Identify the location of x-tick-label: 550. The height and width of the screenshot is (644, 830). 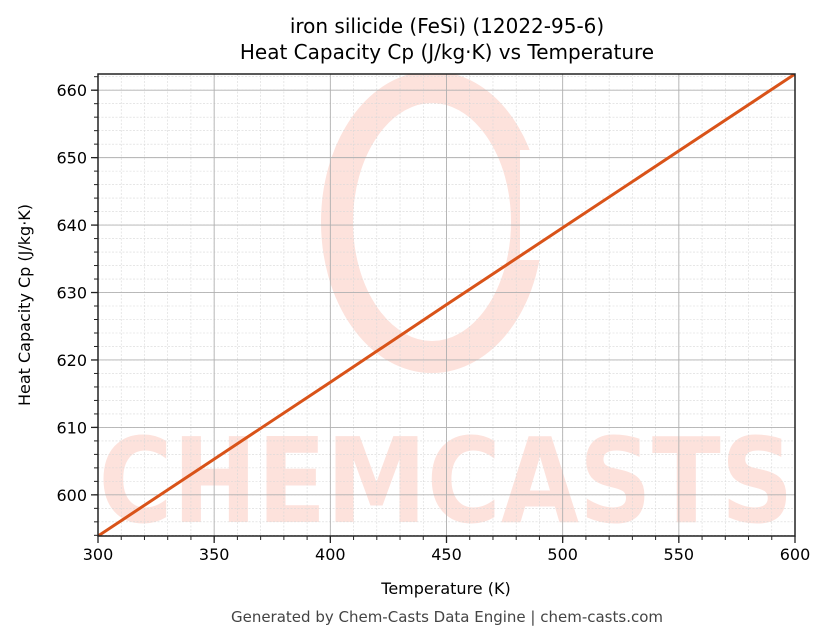
(679, 554).